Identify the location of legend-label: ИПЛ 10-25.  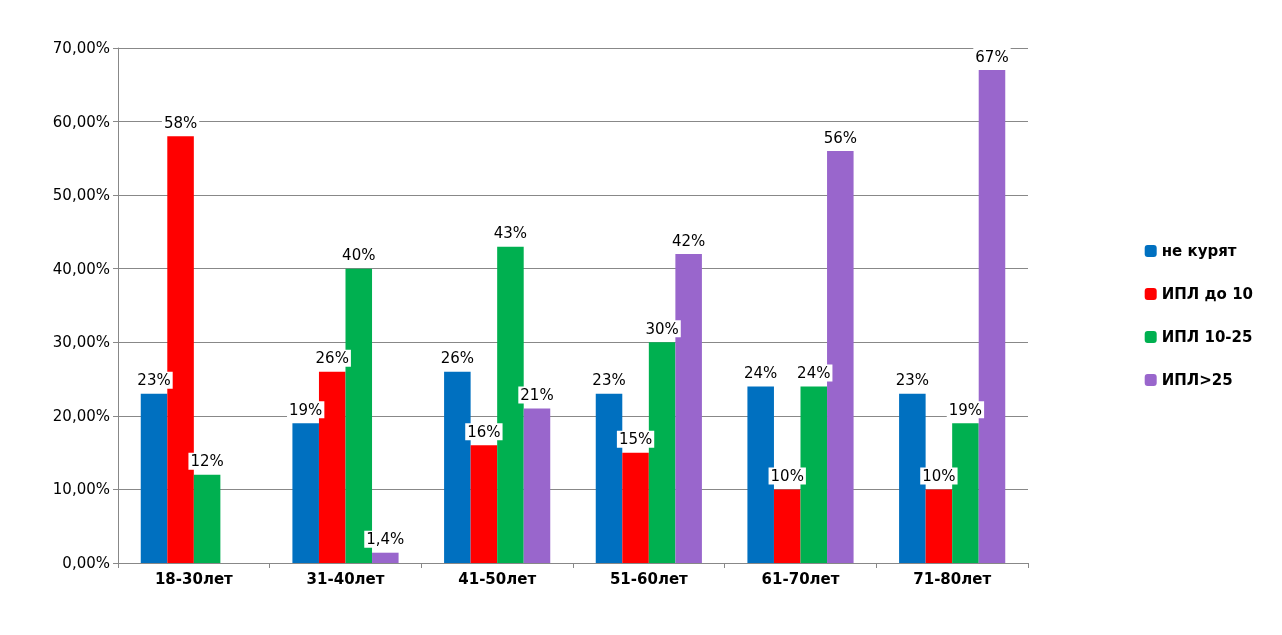
(1207, 337).